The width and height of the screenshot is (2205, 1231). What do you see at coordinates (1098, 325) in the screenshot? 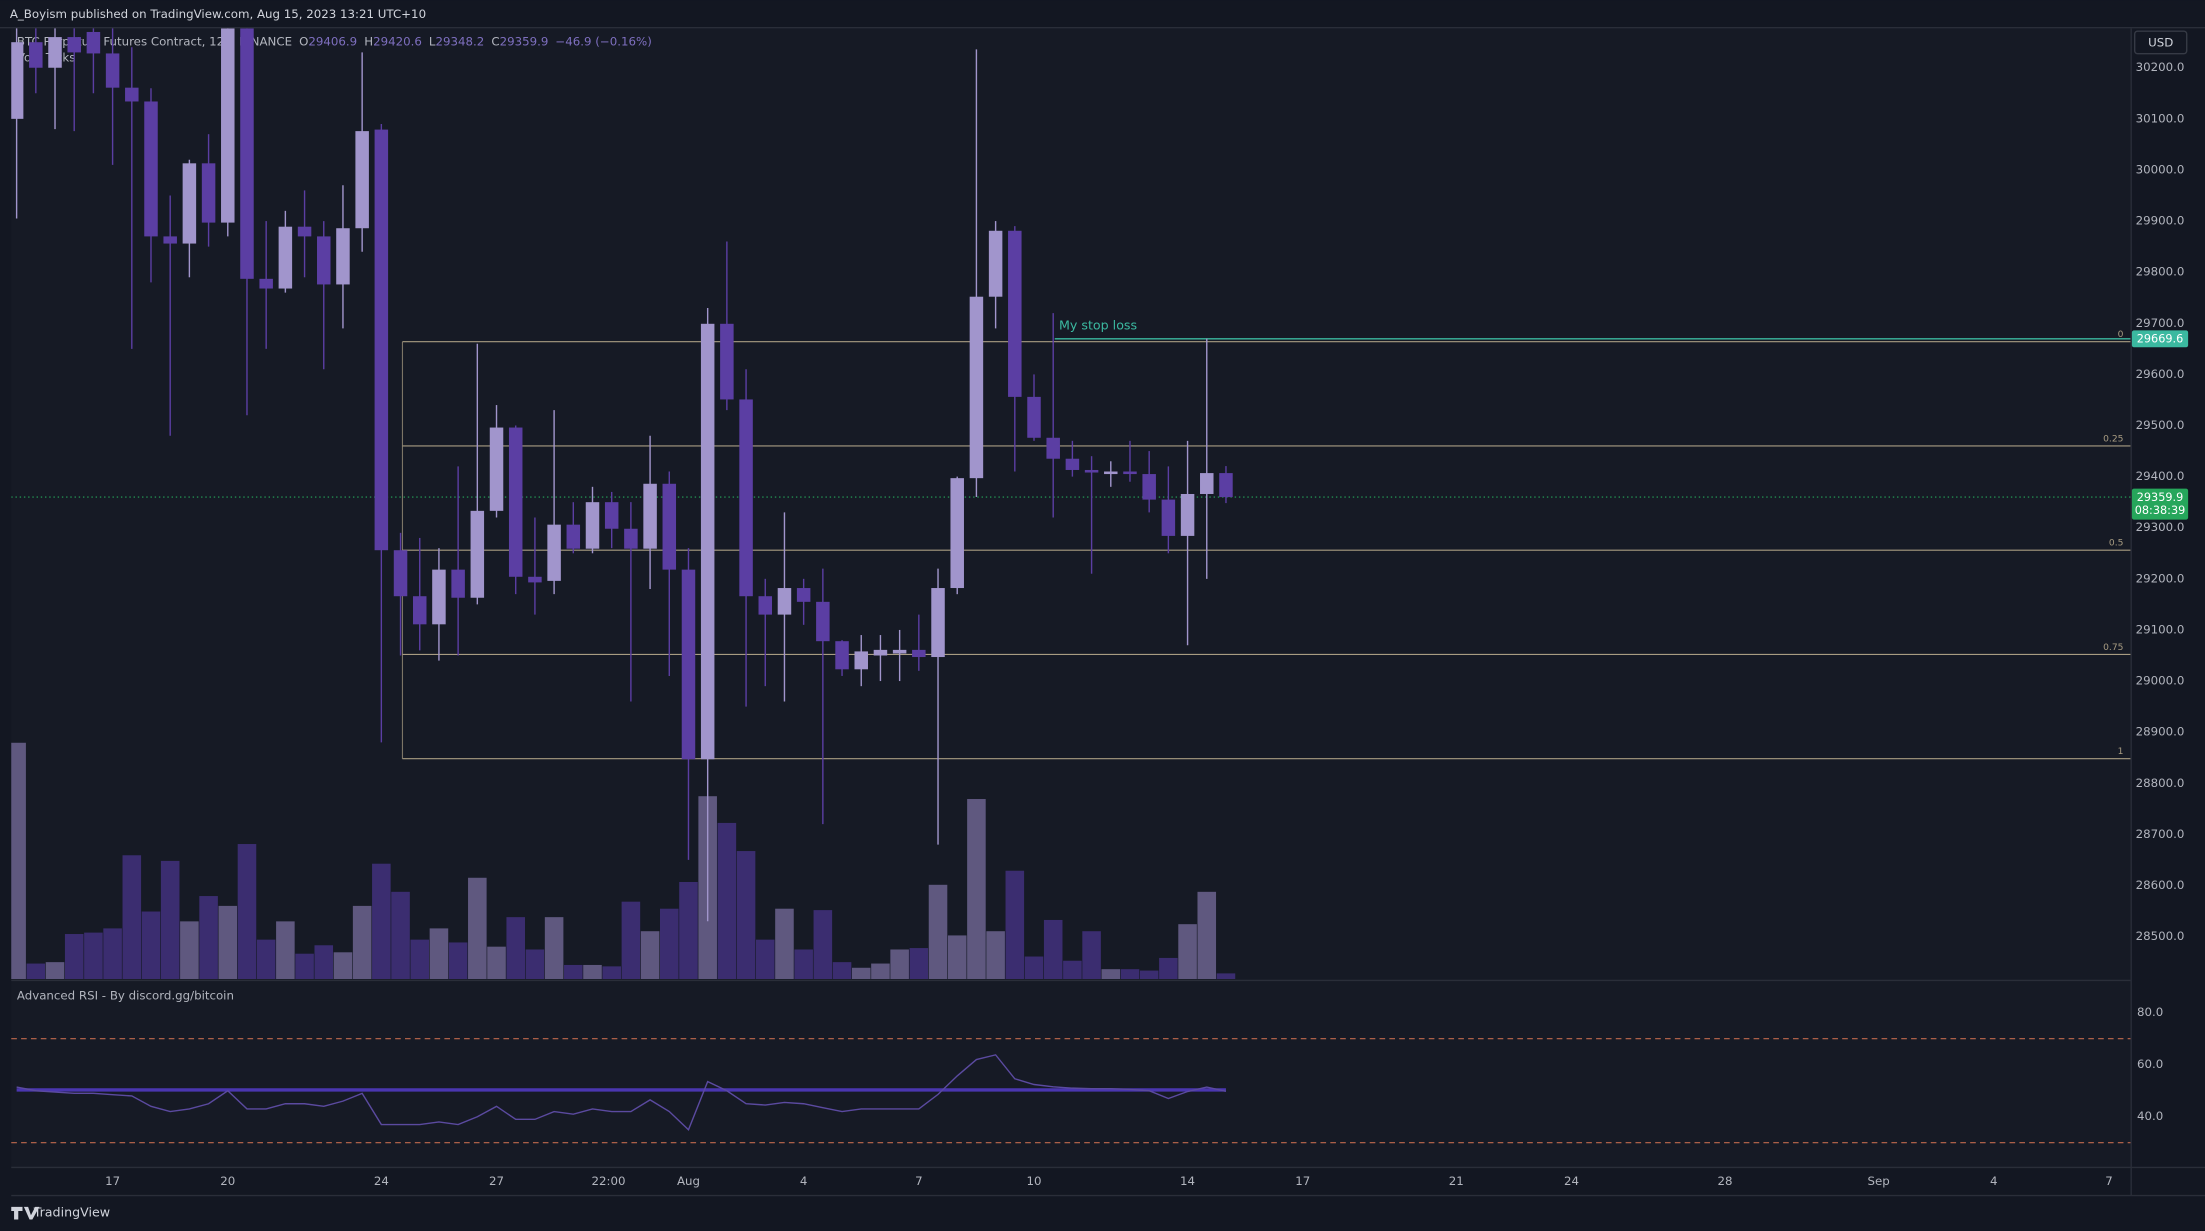
I see `stop-loss-label: My stop loss` at bounding box center [1098, 325].